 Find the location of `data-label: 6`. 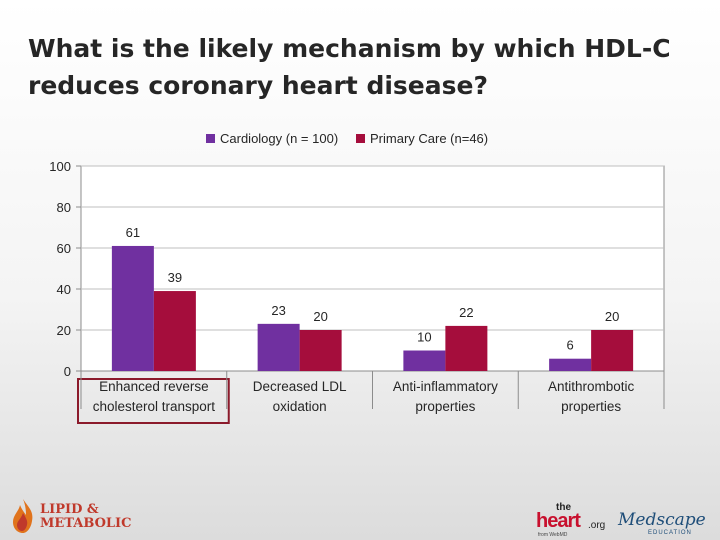

data-label: 6 is located at coordinates (570, 345).